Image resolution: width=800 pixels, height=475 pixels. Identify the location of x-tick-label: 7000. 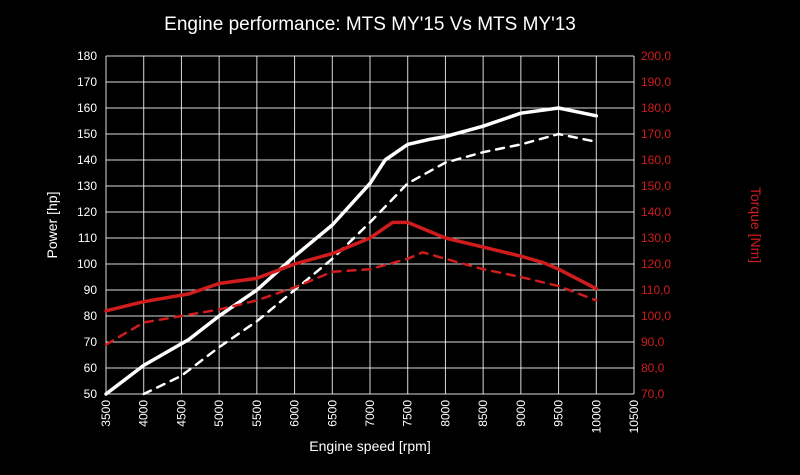
(370, 413).